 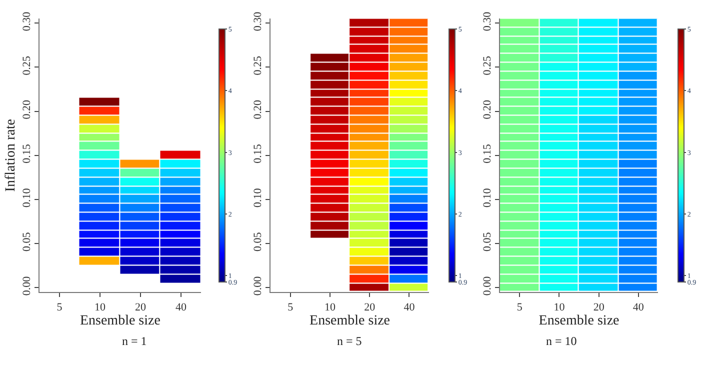 What do you see at coordinates (10, 155) in the screenshot?
I see `y-axis-title: Inflation rate` at bounding box center [10, 155].